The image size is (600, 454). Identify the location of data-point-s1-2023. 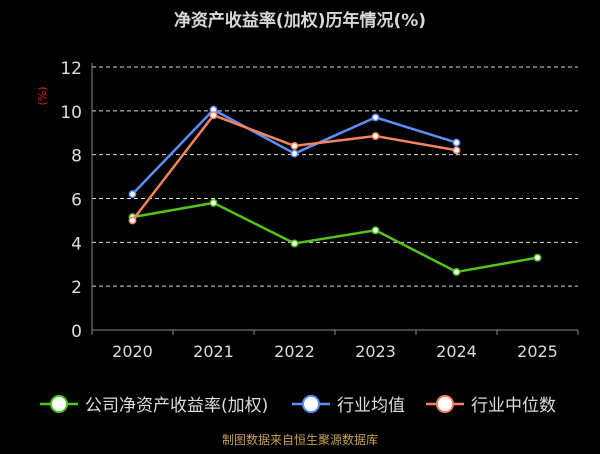
(375, 117).